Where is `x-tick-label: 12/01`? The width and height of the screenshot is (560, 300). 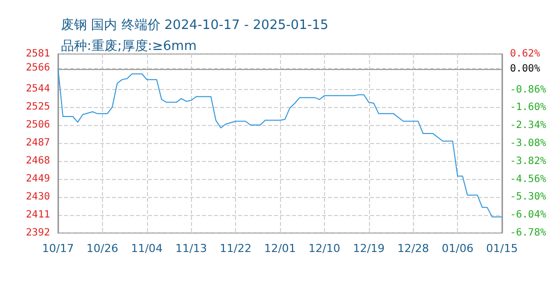 x-tick-label: 12/01 is located at coordinates (280, 248).